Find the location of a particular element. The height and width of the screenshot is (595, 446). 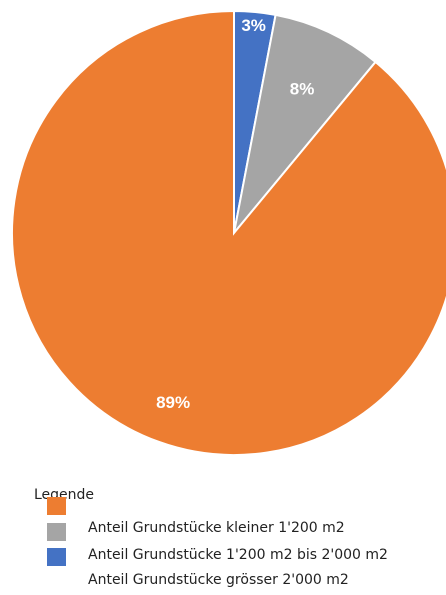

pie-slice-small-plots is located at coordinates (305, 123).